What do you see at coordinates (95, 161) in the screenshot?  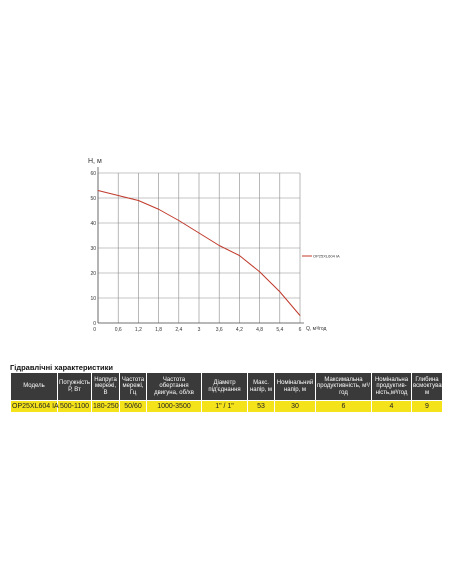 I see `y-axis-label: H, м` at bounding box center [95, 161].